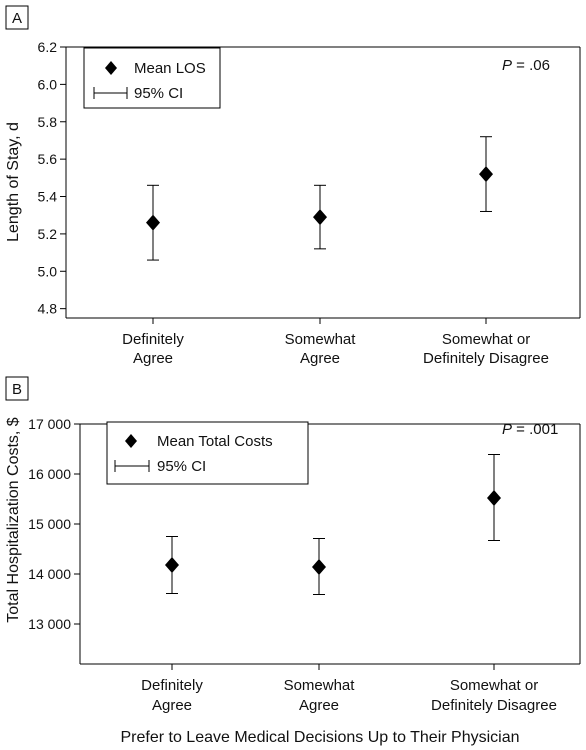 The height and width of the screenshot is (750, 586). I want to click on p-value-annotation: P = .001, so click(530, 429).